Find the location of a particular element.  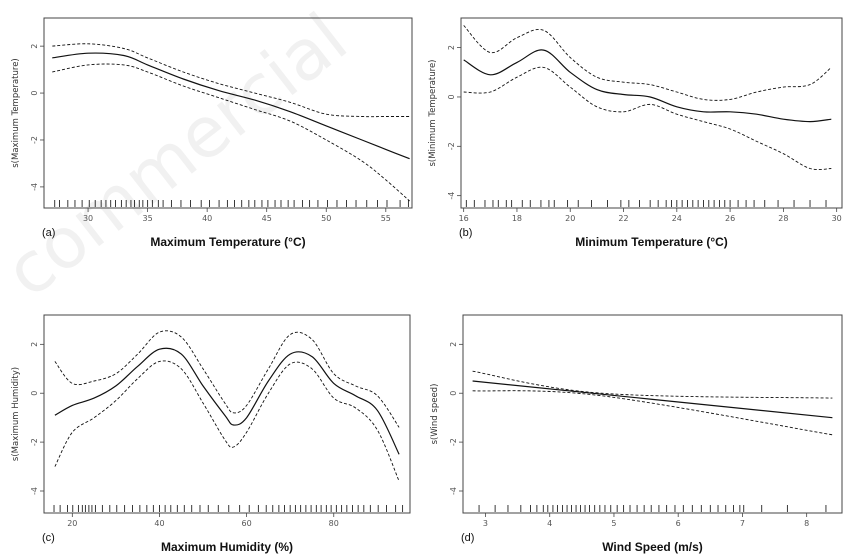

panel-label: (d) is located at coordinates (467, 538).